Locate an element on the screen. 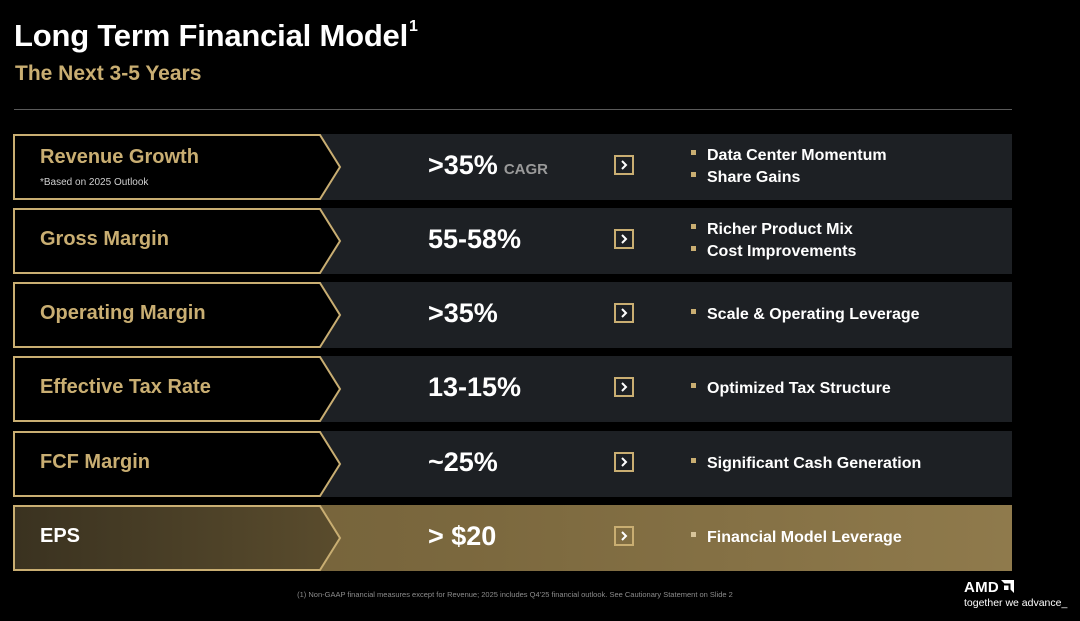 The width and height of the screenshot is (1080, 621). table-row: EPS > $20 Financial Model Leverage is located at coordinates (512, 538).